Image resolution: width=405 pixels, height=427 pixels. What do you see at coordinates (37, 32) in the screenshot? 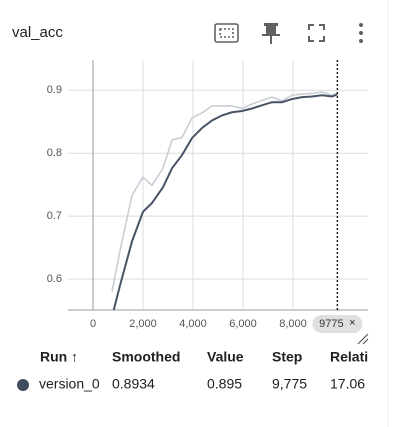
I see `card-title: val_acc` at bounding box center [37, 32].